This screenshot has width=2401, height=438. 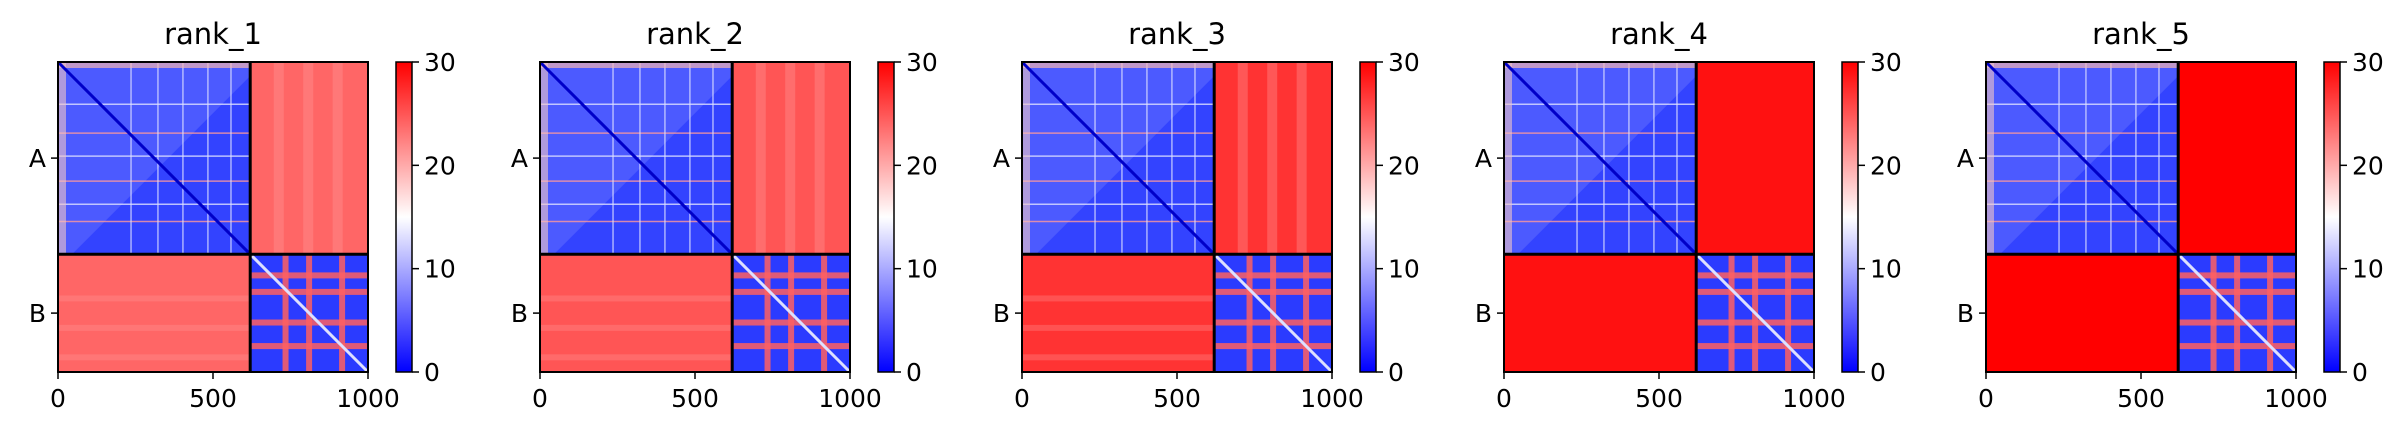 What do you see at coordinates (695, 34) in the screenshot?
I see `panel-title: rank_2` at bounding box center [695, 34].